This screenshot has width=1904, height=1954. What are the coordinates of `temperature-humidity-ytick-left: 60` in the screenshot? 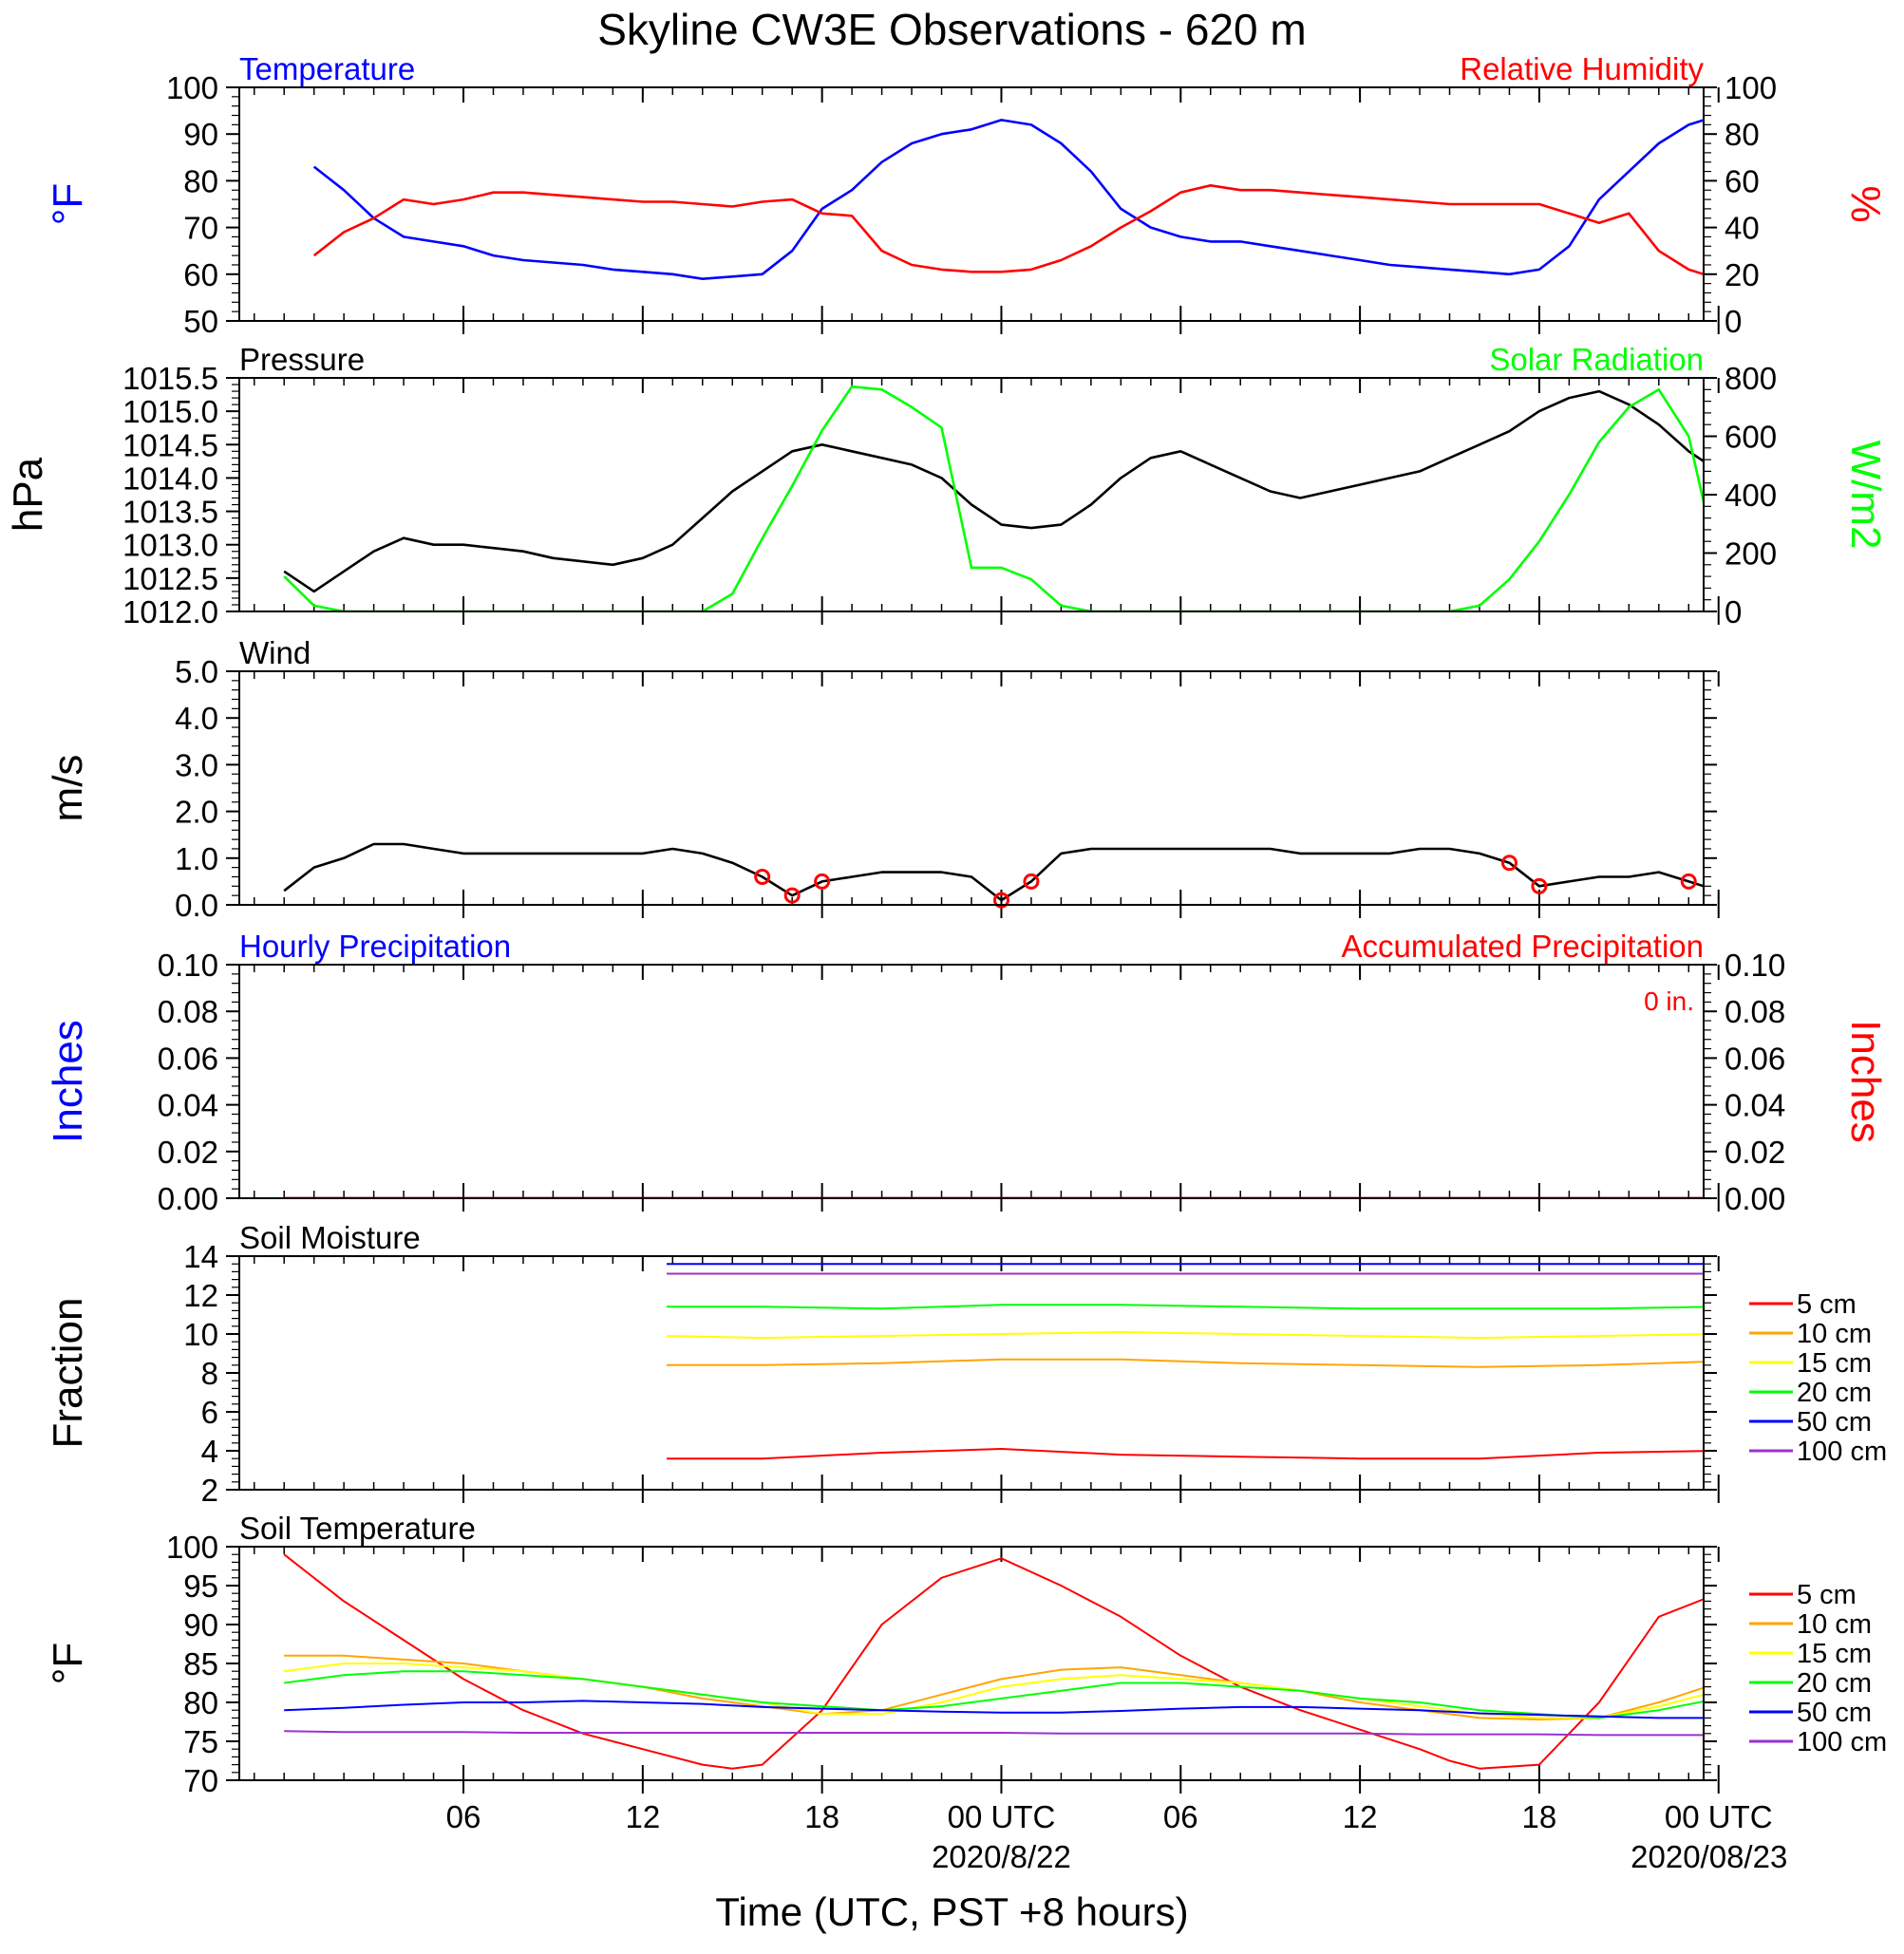 It's located at (201, 274).